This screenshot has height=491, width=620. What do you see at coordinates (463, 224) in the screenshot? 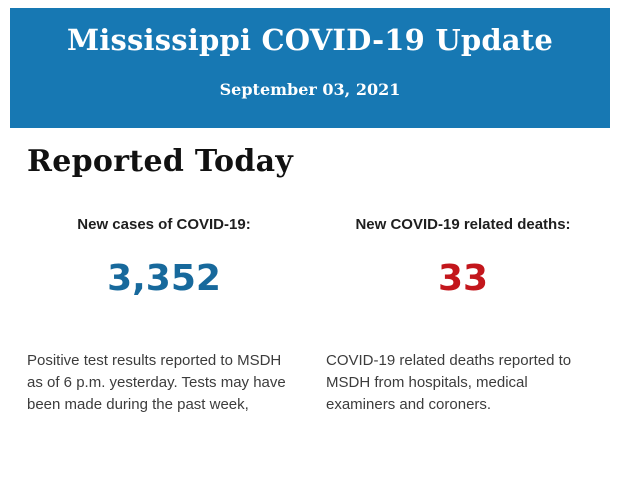
I see `new-deaths-label: New COVID-19 related deaths:` at bounding box center [463, 224].